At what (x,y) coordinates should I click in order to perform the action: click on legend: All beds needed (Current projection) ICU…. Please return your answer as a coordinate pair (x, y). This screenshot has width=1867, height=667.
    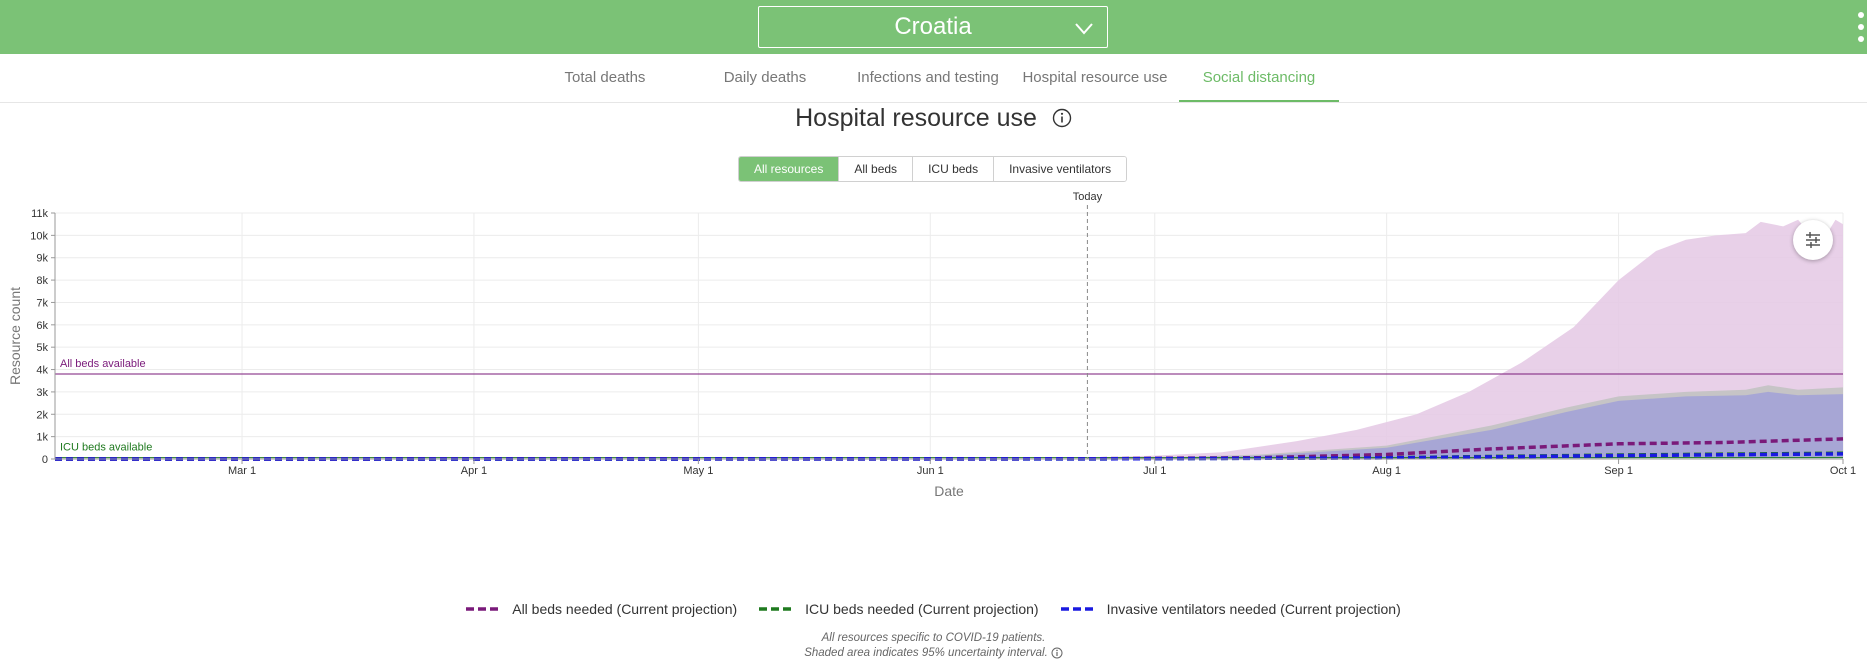
    Looking at the image, I should click on (933, 609).